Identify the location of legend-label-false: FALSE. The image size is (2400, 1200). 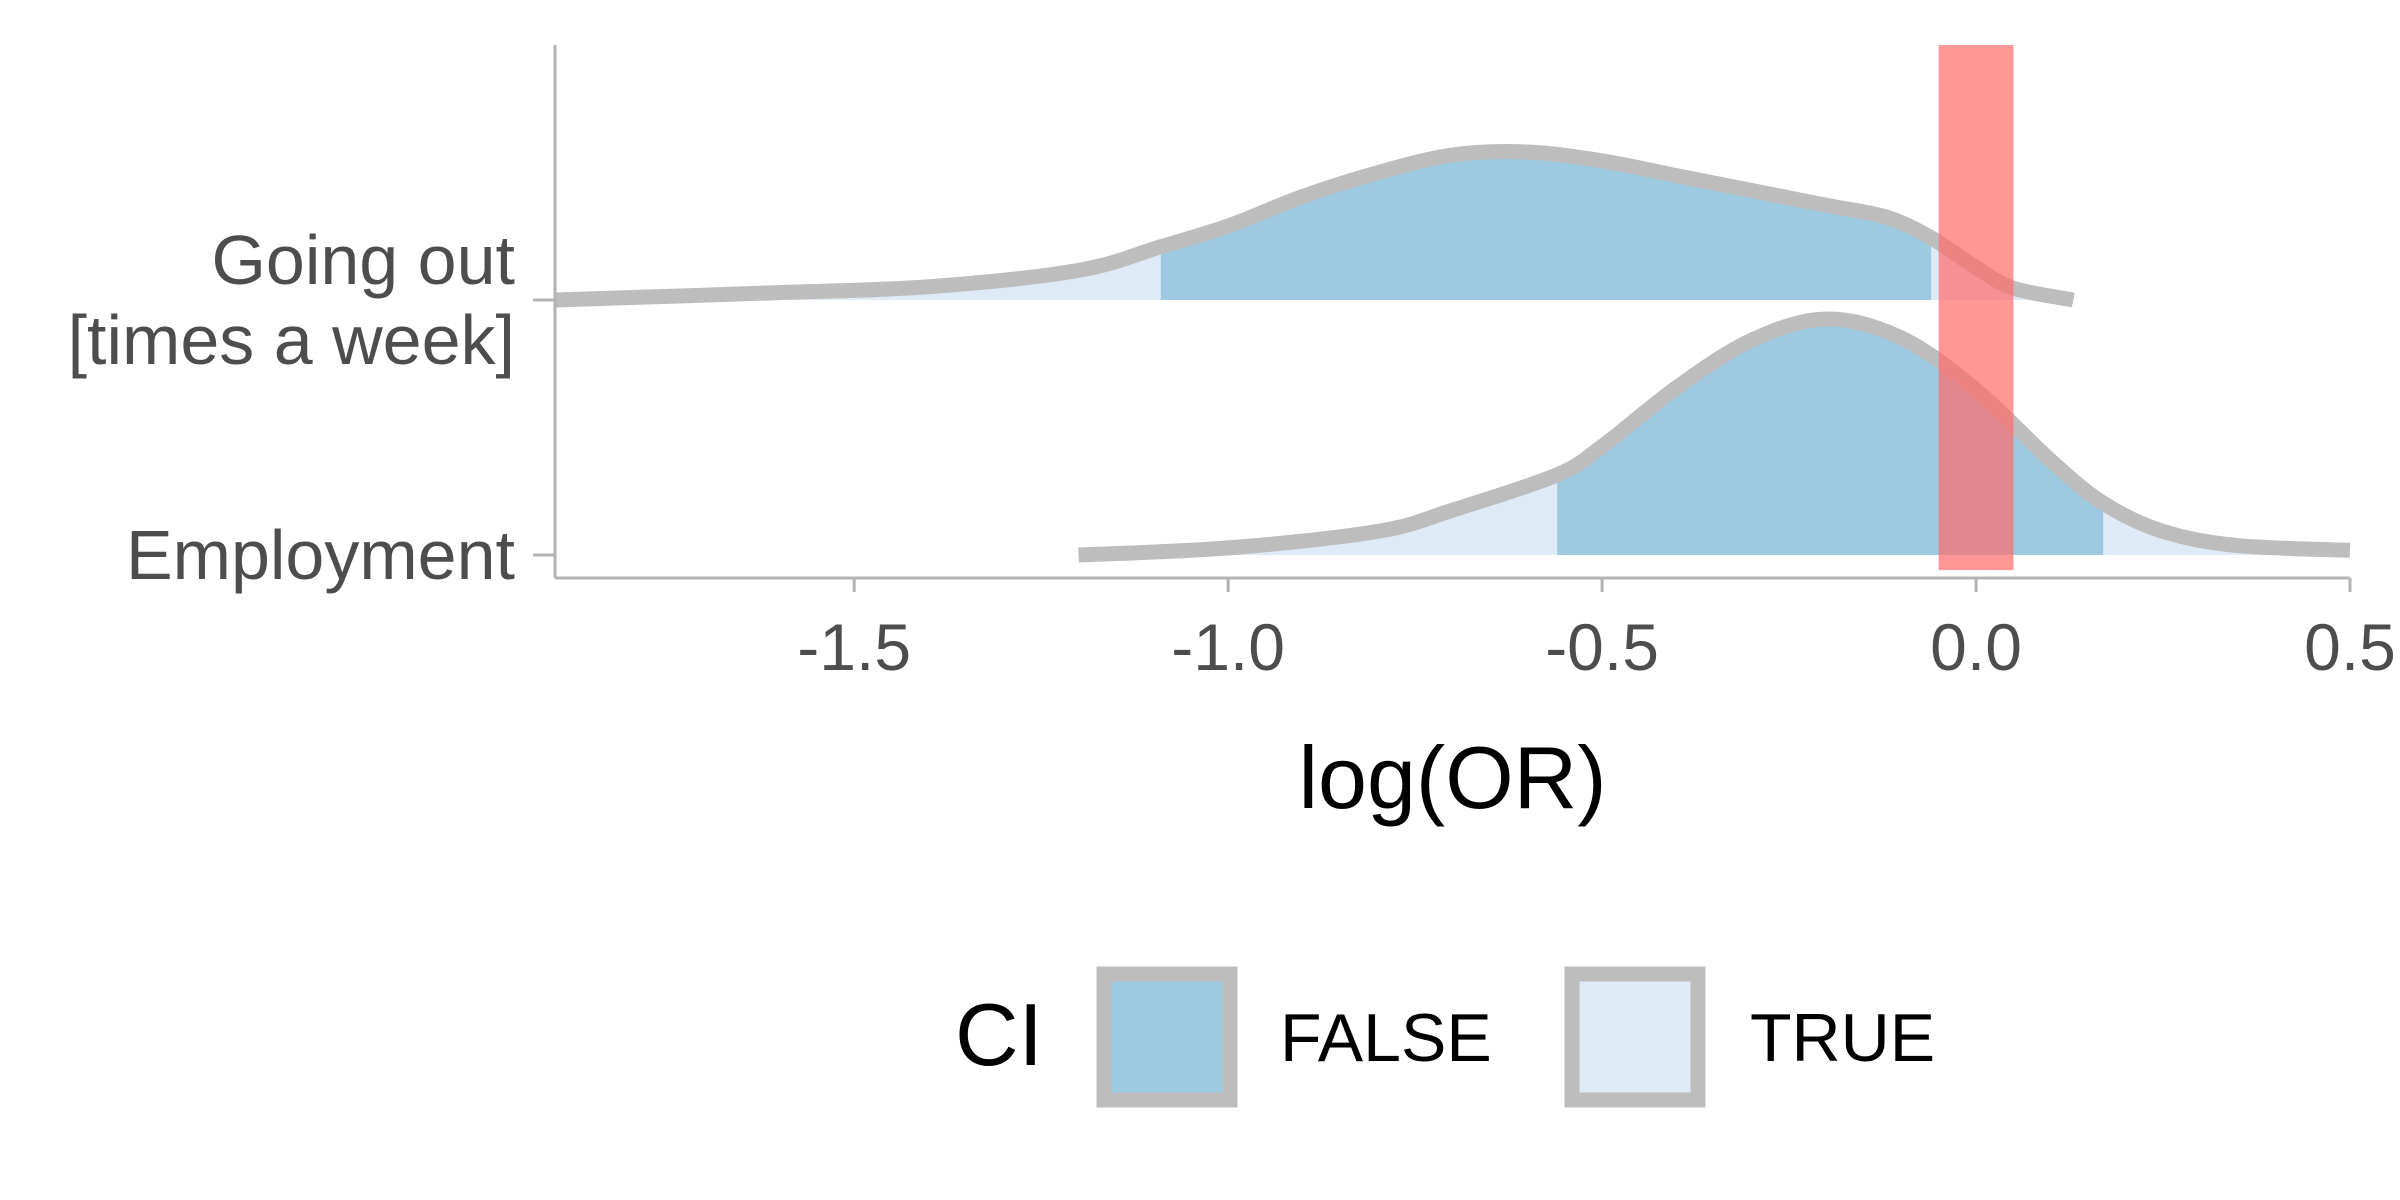
(1386, 1038).